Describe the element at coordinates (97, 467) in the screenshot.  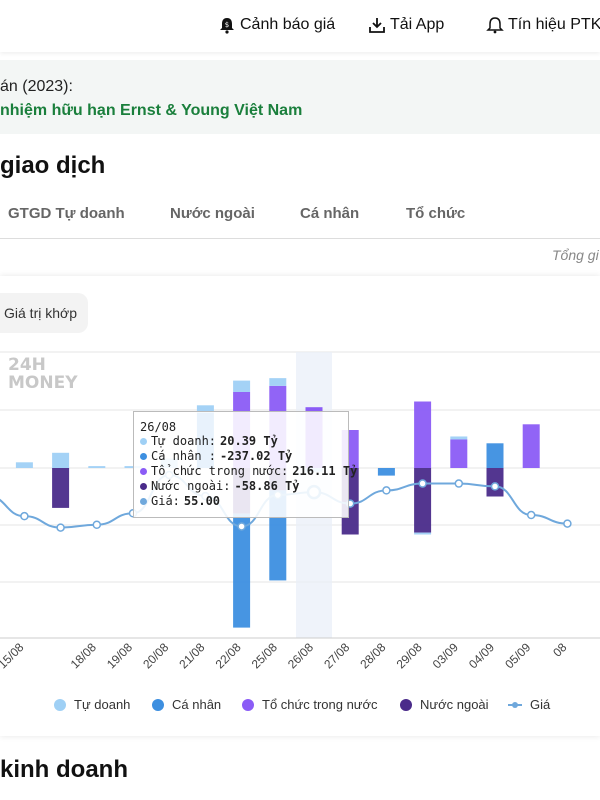
I see `bar-tự-doanh-18-08` at that location.